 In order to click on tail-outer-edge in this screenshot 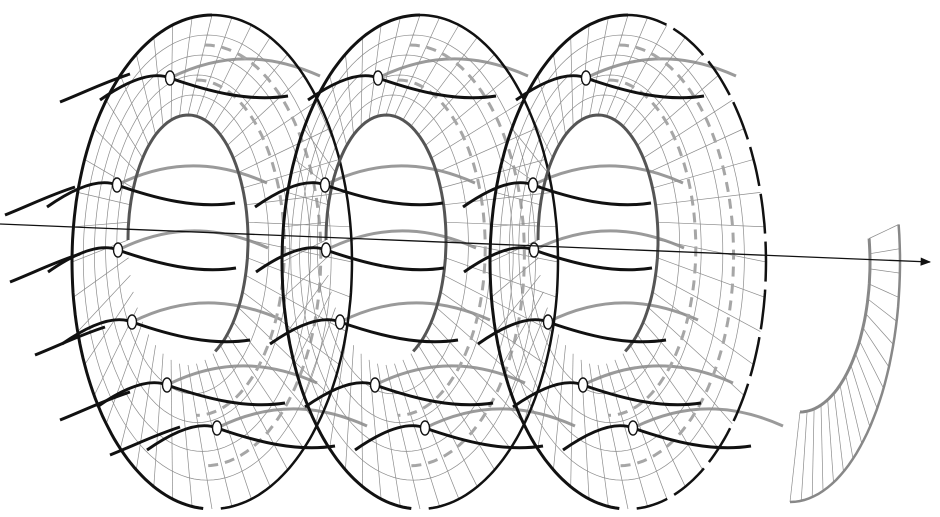, I will do `click(845, 364)`.